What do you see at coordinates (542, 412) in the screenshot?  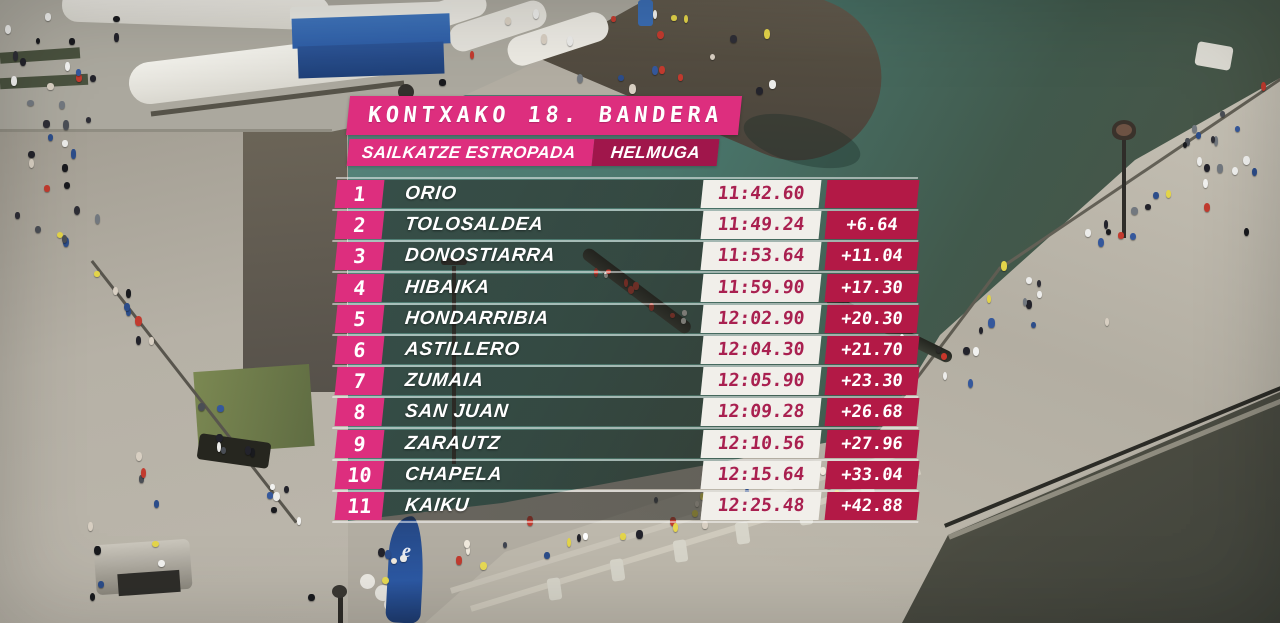 I see `team-cell: SAN JUAN` at bounding box center [542, 412].